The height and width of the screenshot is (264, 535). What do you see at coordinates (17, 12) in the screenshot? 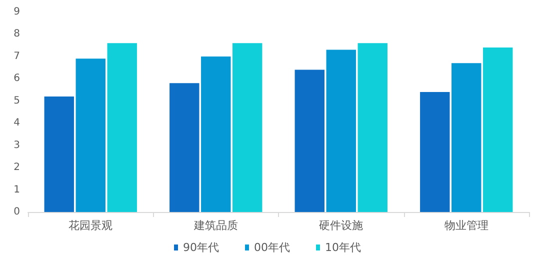
I see `y-tick-label: 9` at bounding box center [17, 12].